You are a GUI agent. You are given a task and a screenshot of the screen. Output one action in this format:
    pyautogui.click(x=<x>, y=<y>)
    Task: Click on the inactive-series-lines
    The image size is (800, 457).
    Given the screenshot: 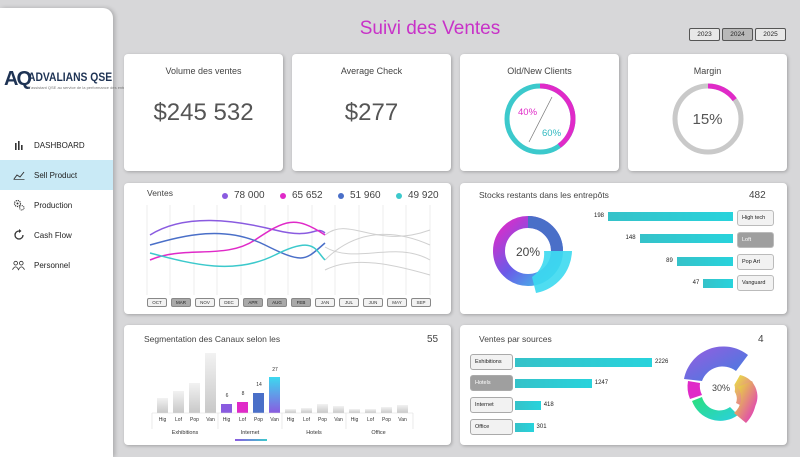 What is the action you would take?
    pyautogui.click(x=377, y=252)
    